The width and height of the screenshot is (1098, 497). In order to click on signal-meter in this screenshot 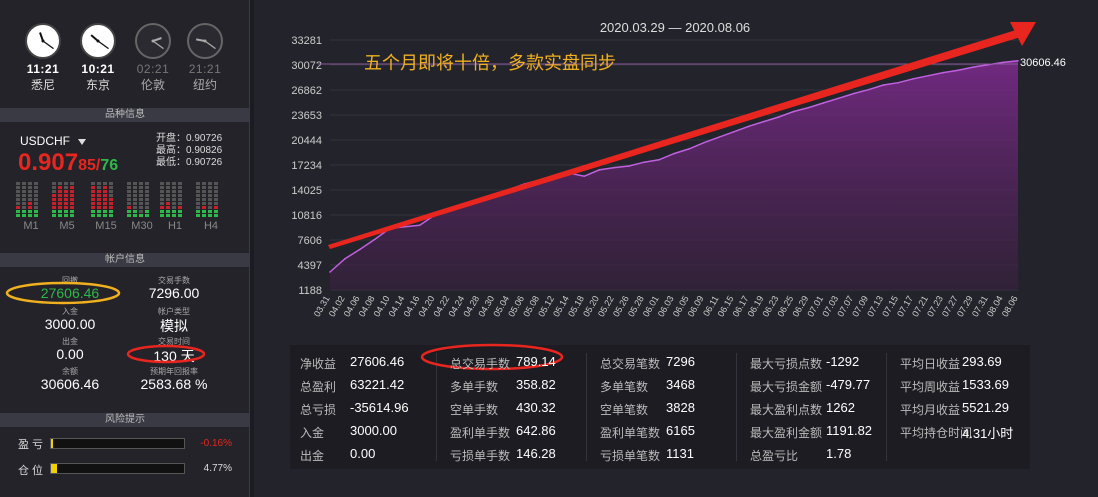, I will do `click(139, 199)`.